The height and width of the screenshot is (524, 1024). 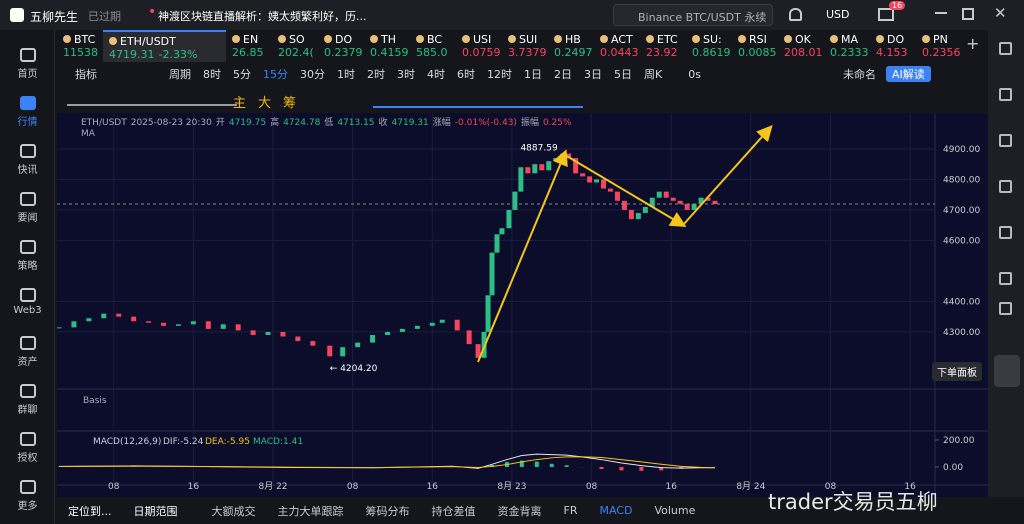 I want to click on interval: 6时, so click(x=466, y=74).